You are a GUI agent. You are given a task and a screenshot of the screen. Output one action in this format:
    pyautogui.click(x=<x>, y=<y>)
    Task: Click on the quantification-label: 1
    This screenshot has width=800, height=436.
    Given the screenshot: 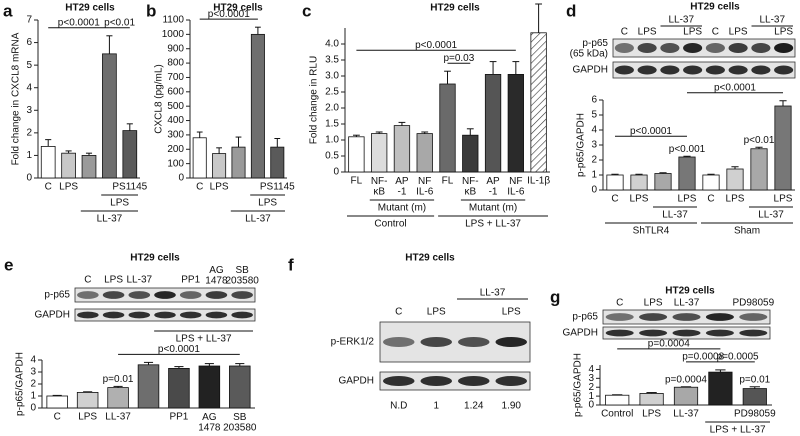 What is the action you would take?
    pyautogui.click(x=436, y=406)
    